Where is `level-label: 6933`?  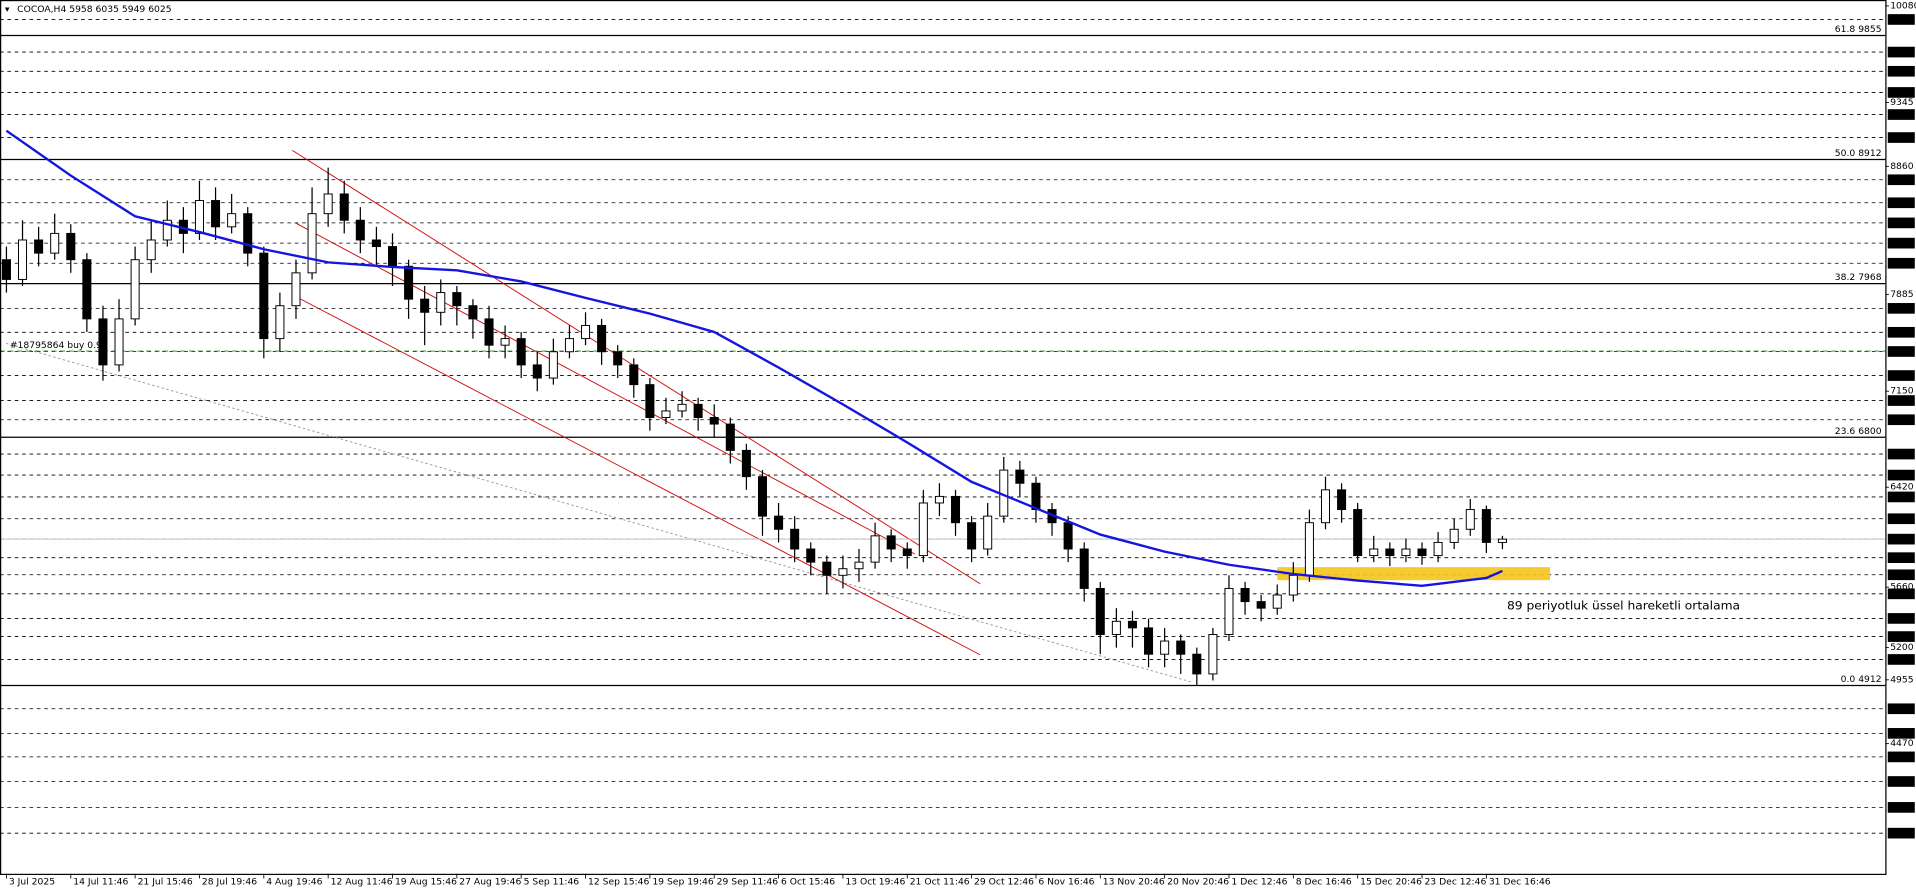
level-label: 6933 is located at coordinates (1902, 420).